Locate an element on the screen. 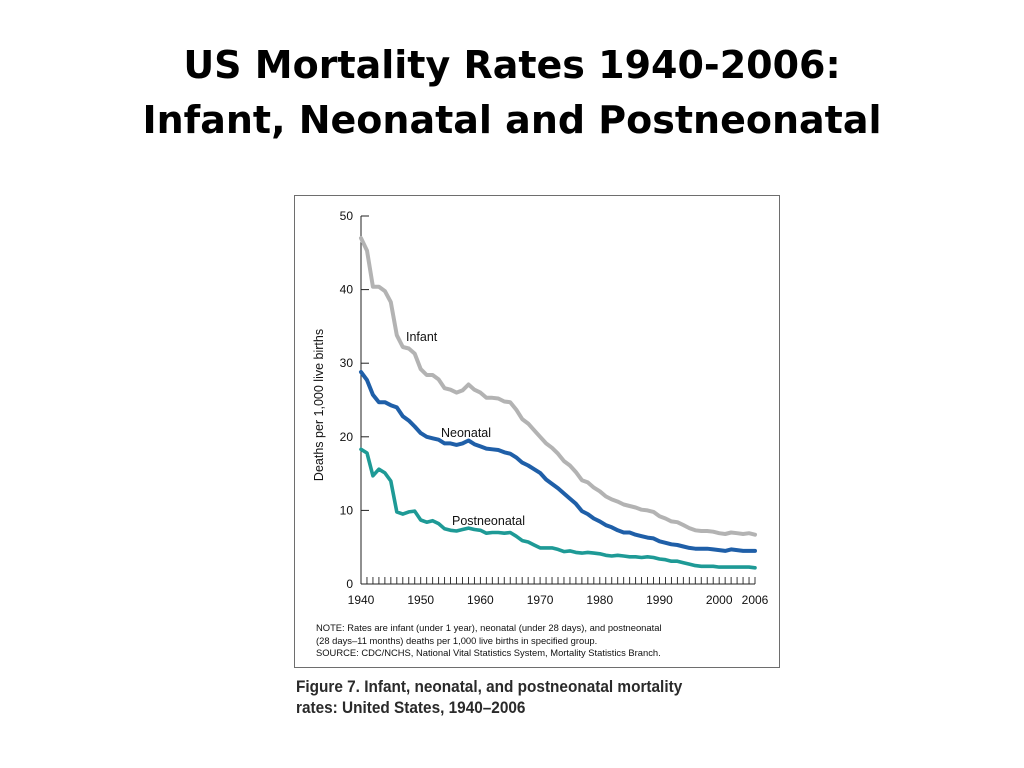 The image size is (1024, 768). y-axis-title: Deaths per 1,000 live births is located at coordinates (319, 405).